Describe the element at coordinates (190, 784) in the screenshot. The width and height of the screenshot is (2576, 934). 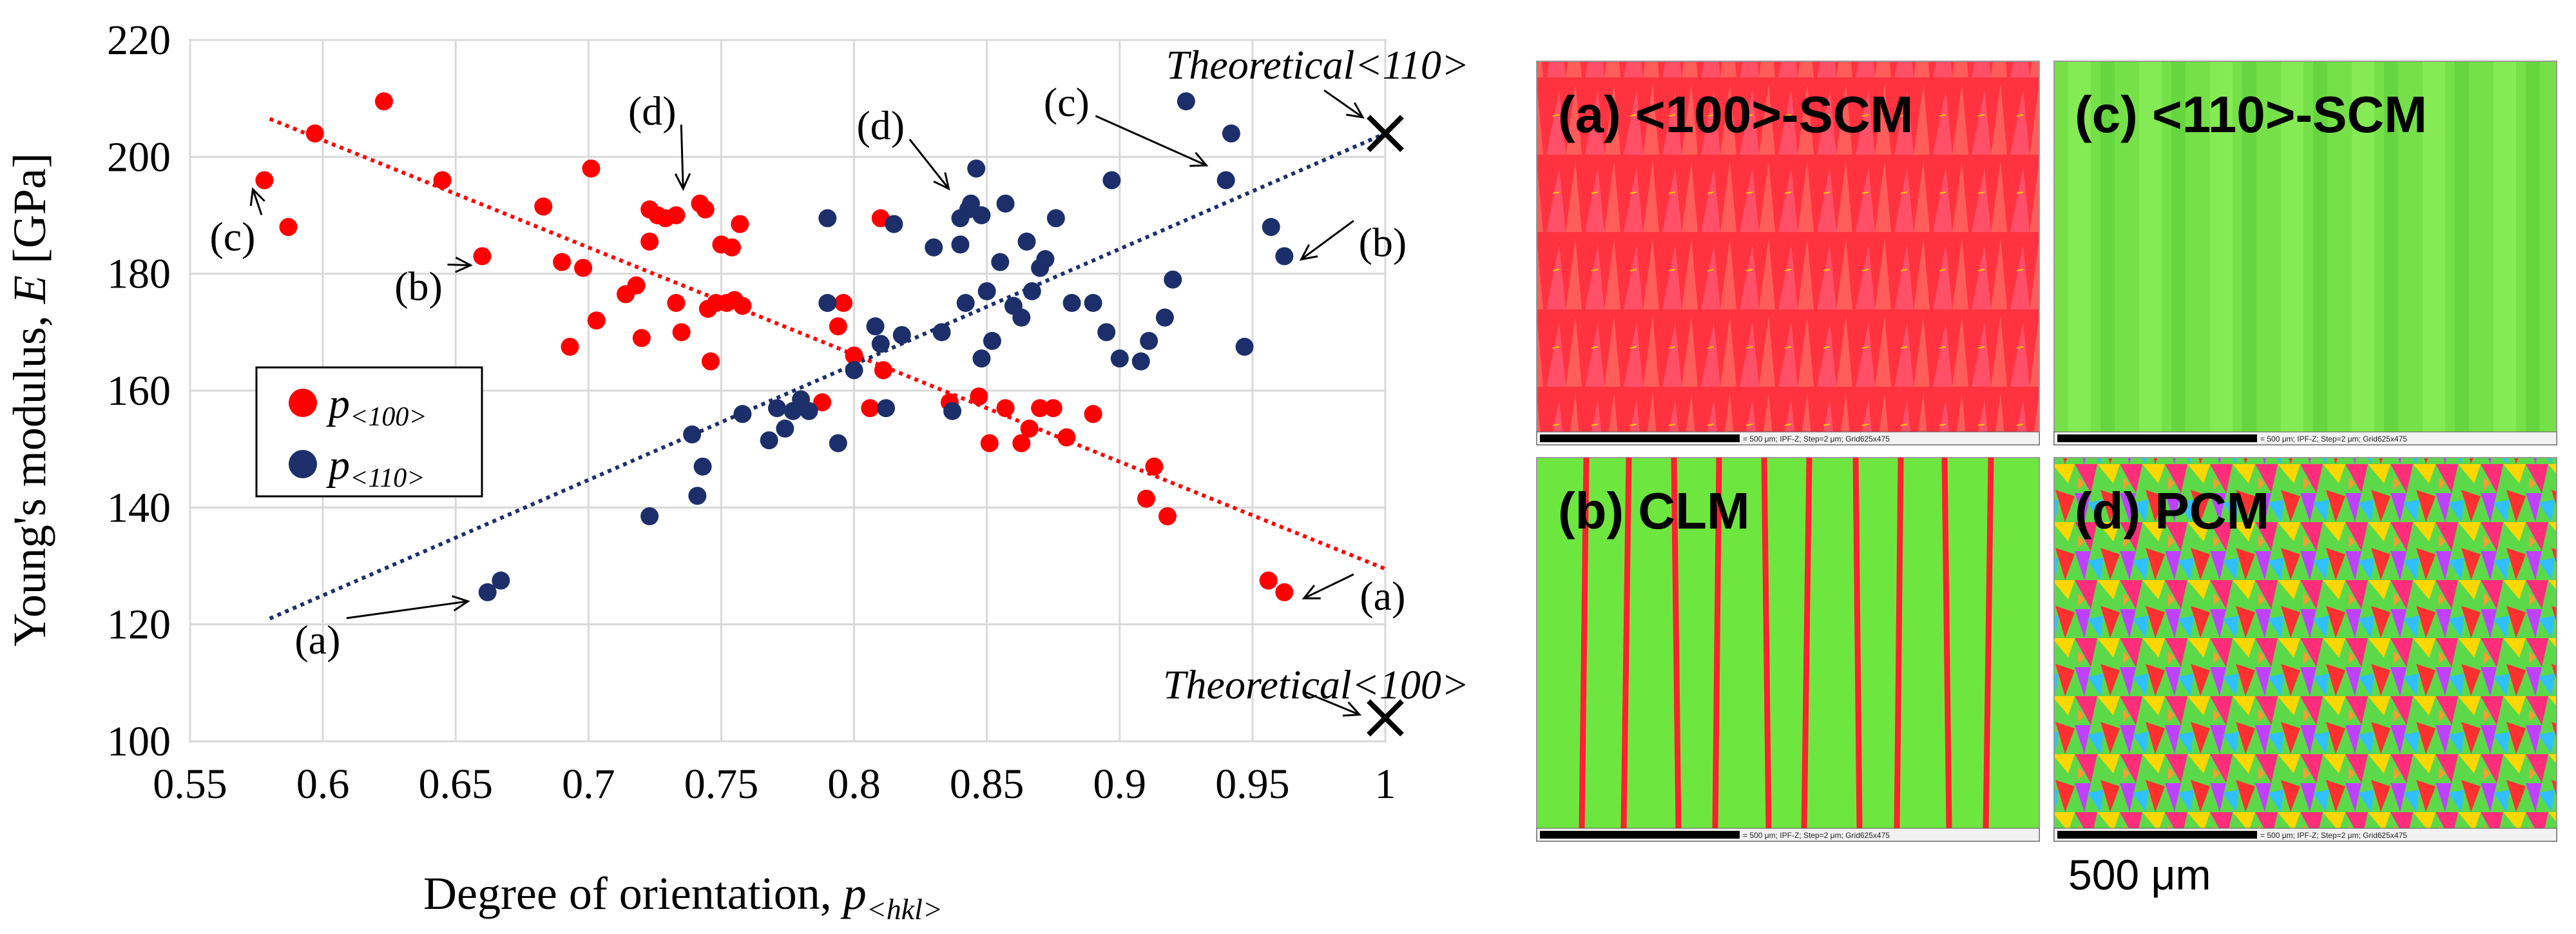
I see `x-tick-label: 0.55` at that location.